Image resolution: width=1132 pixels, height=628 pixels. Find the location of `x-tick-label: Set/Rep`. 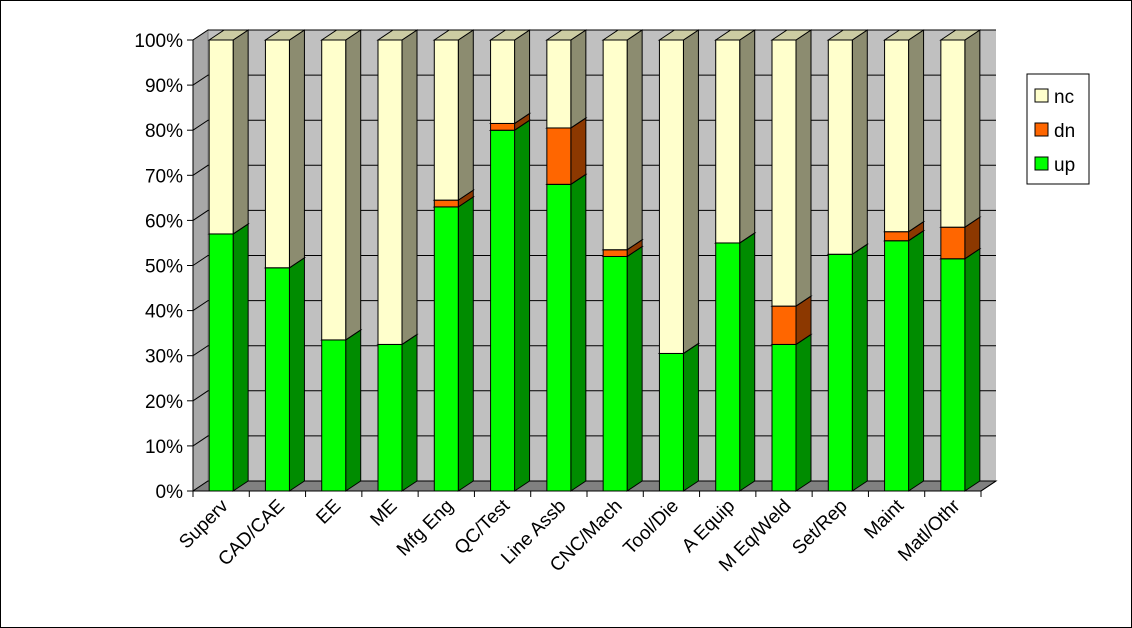

x-tick-label: Set/Rep is located at coordinates (819, 527).